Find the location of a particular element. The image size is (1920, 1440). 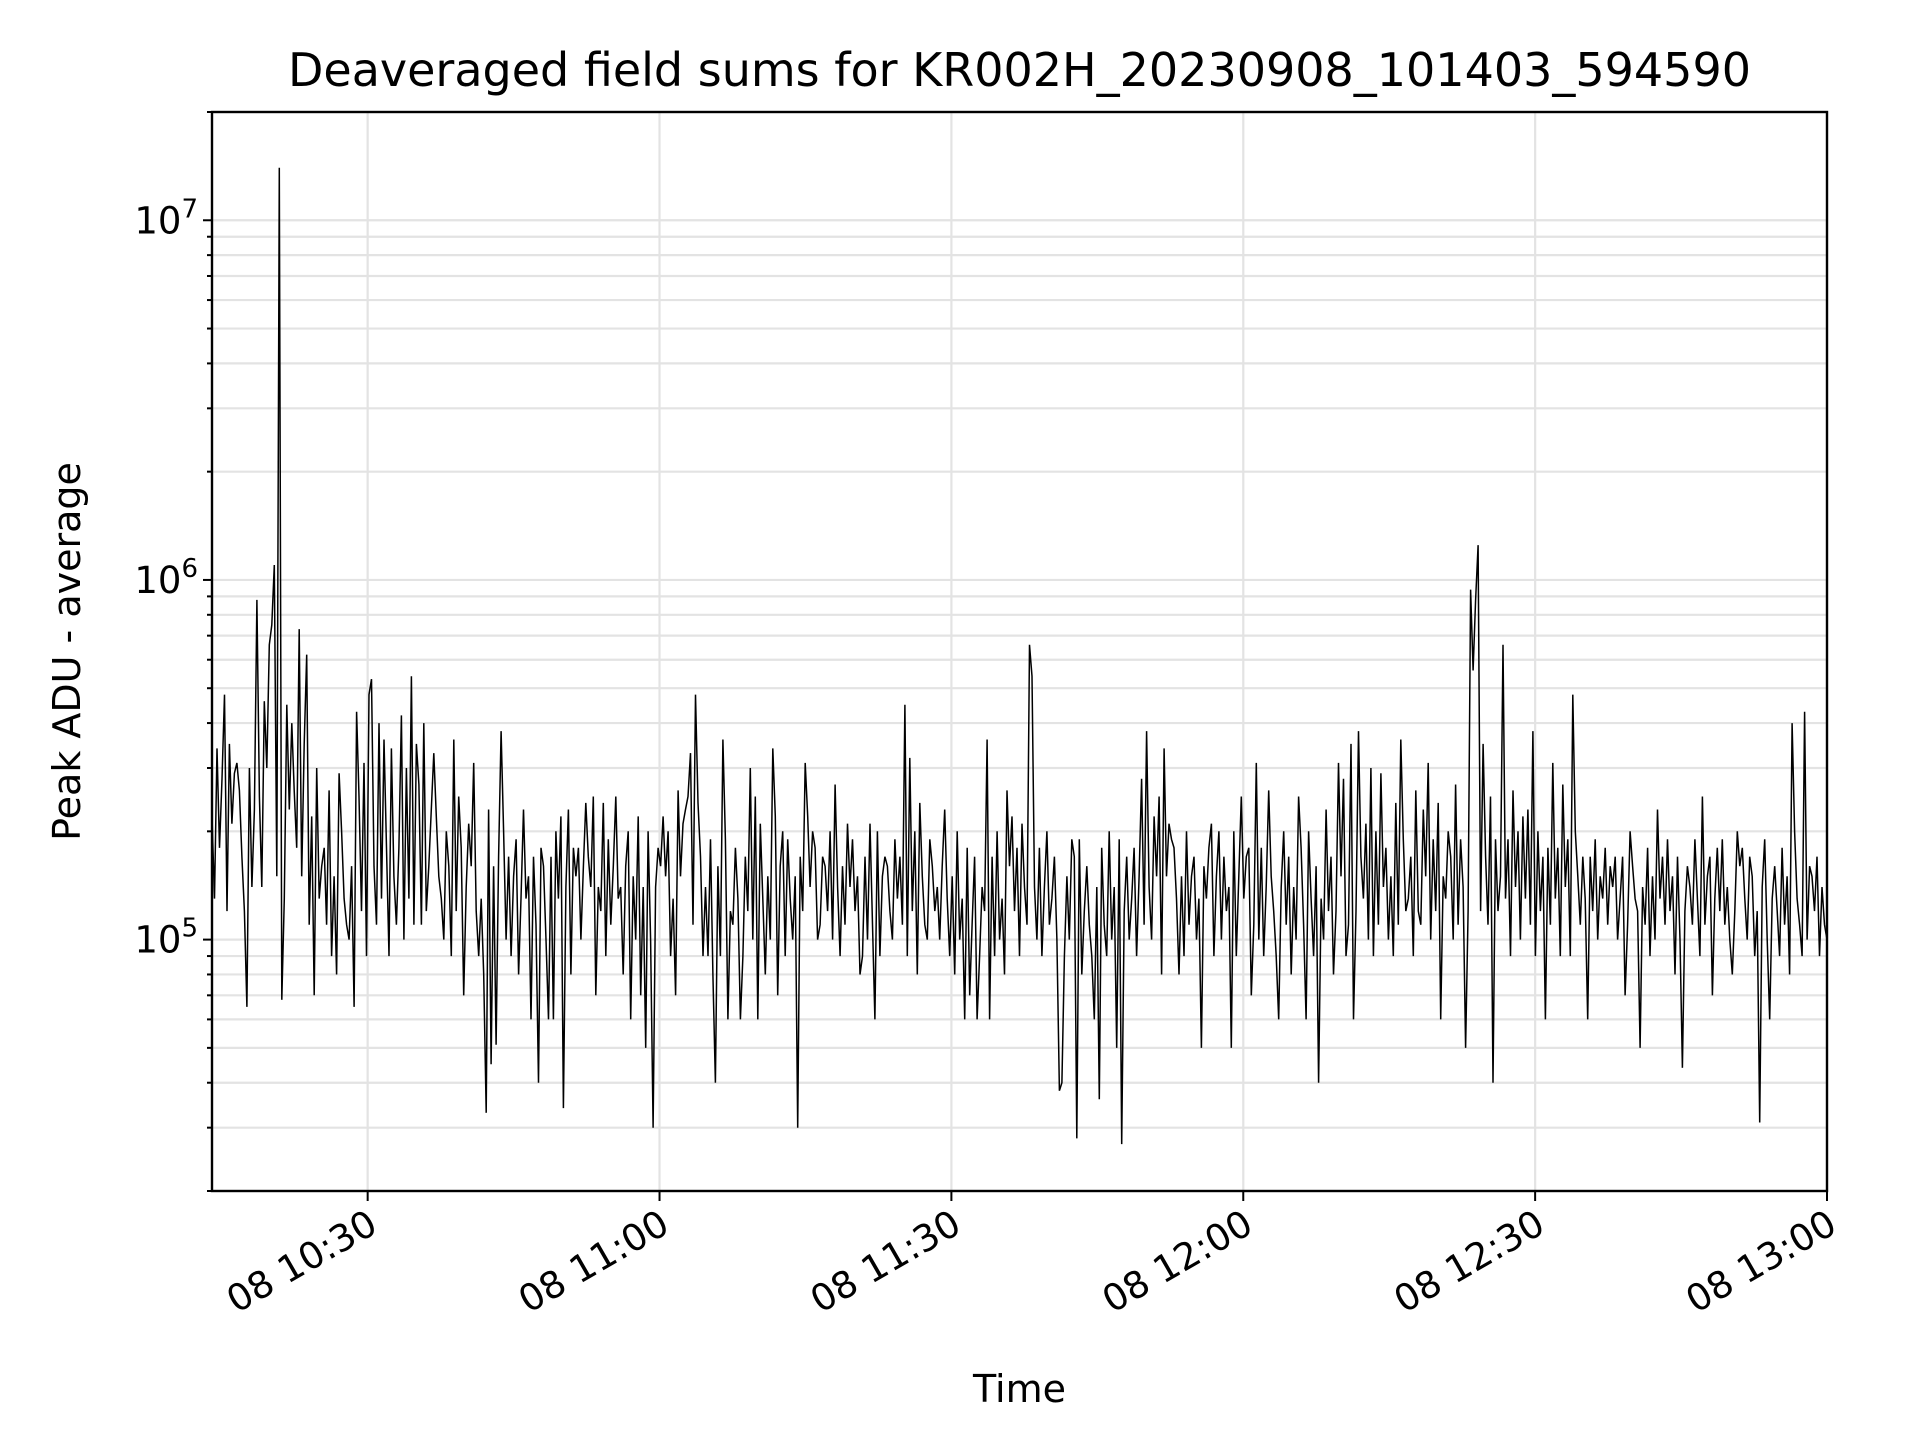

y-tick-label: 105 is located at coordinates (166, 938).